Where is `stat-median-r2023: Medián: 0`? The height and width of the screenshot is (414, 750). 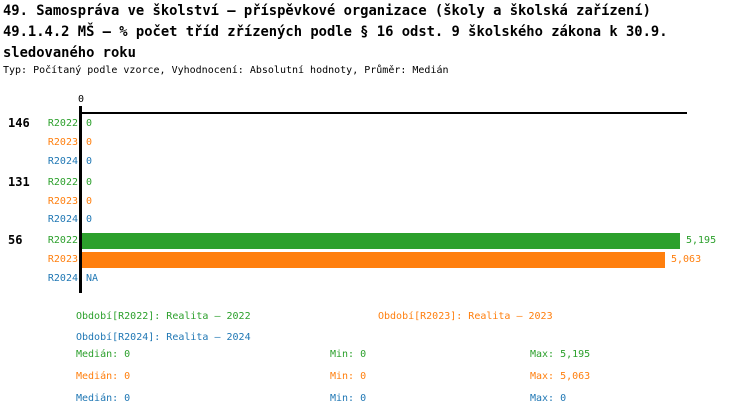 stat-median-r2023: Medián: 0 is located at coordinates (103, 376).